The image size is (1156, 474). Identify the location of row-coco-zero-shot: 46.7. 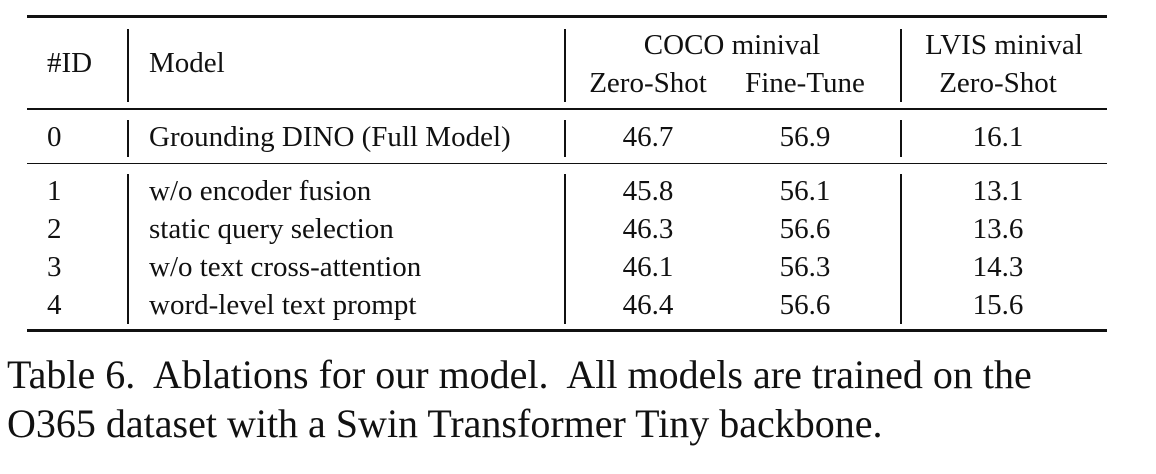
(648, 137).